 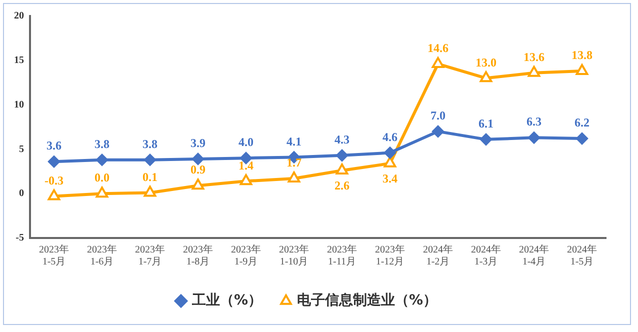 What do you see at coordinates (342, 139) in the screenshot?
I see `data-label: 4.3` at bounding box center [342, 139].